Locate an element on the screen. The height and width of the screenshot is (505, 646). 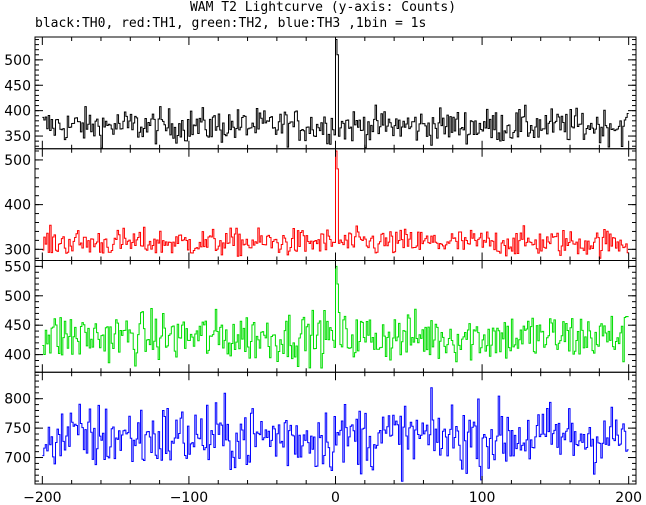
y-tick-label-0: 350 is located at coordinates (17, 137).